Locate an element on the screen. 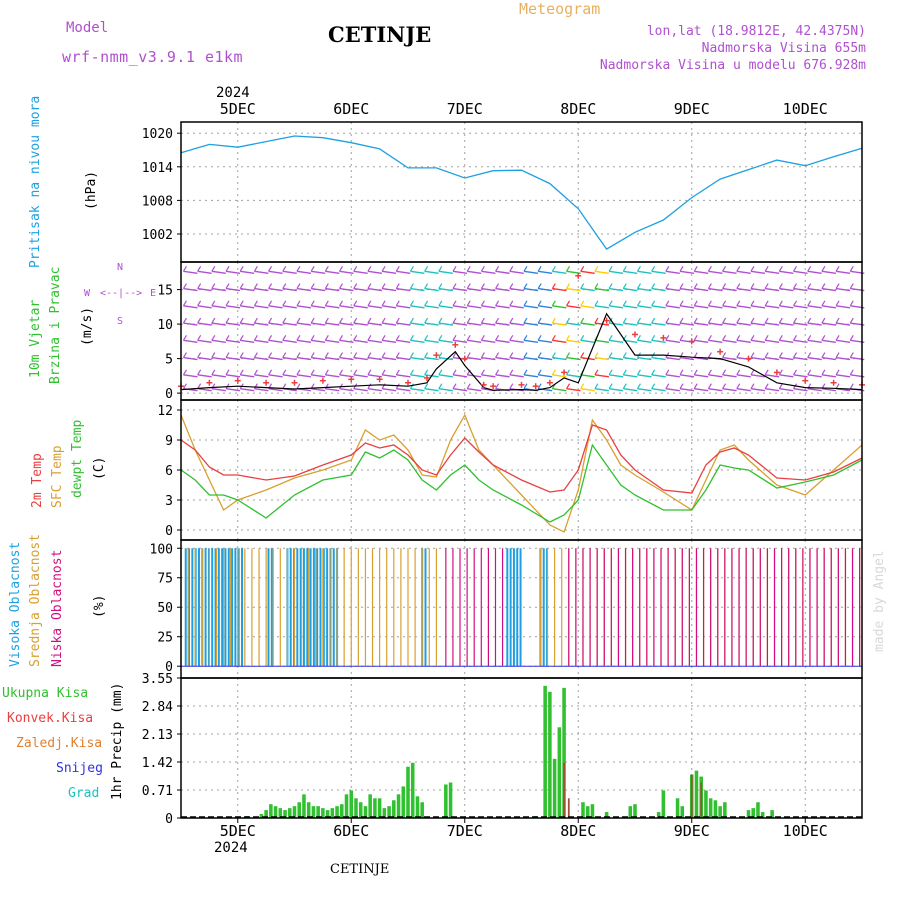  pressure-tick-label: 1014 is located at coordinates (157, 168).